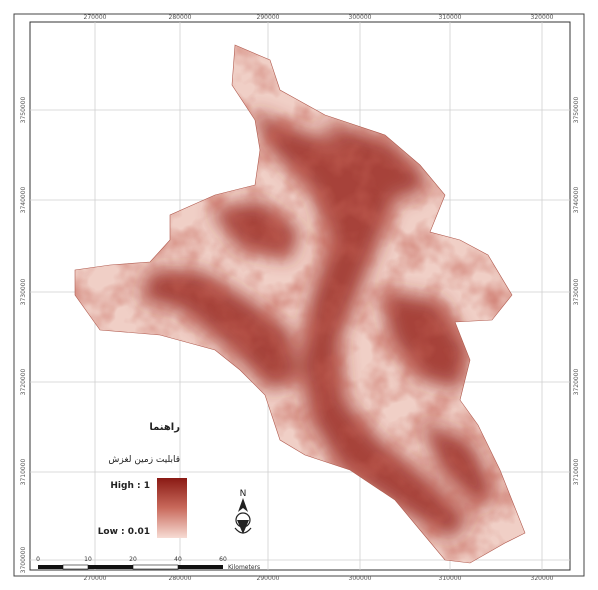 The width and height of the screenshot is (598, 590). Describe the element at coordinates (360, 17) in the screenshot. I see `x-tick-label-top: 300000` at that location.